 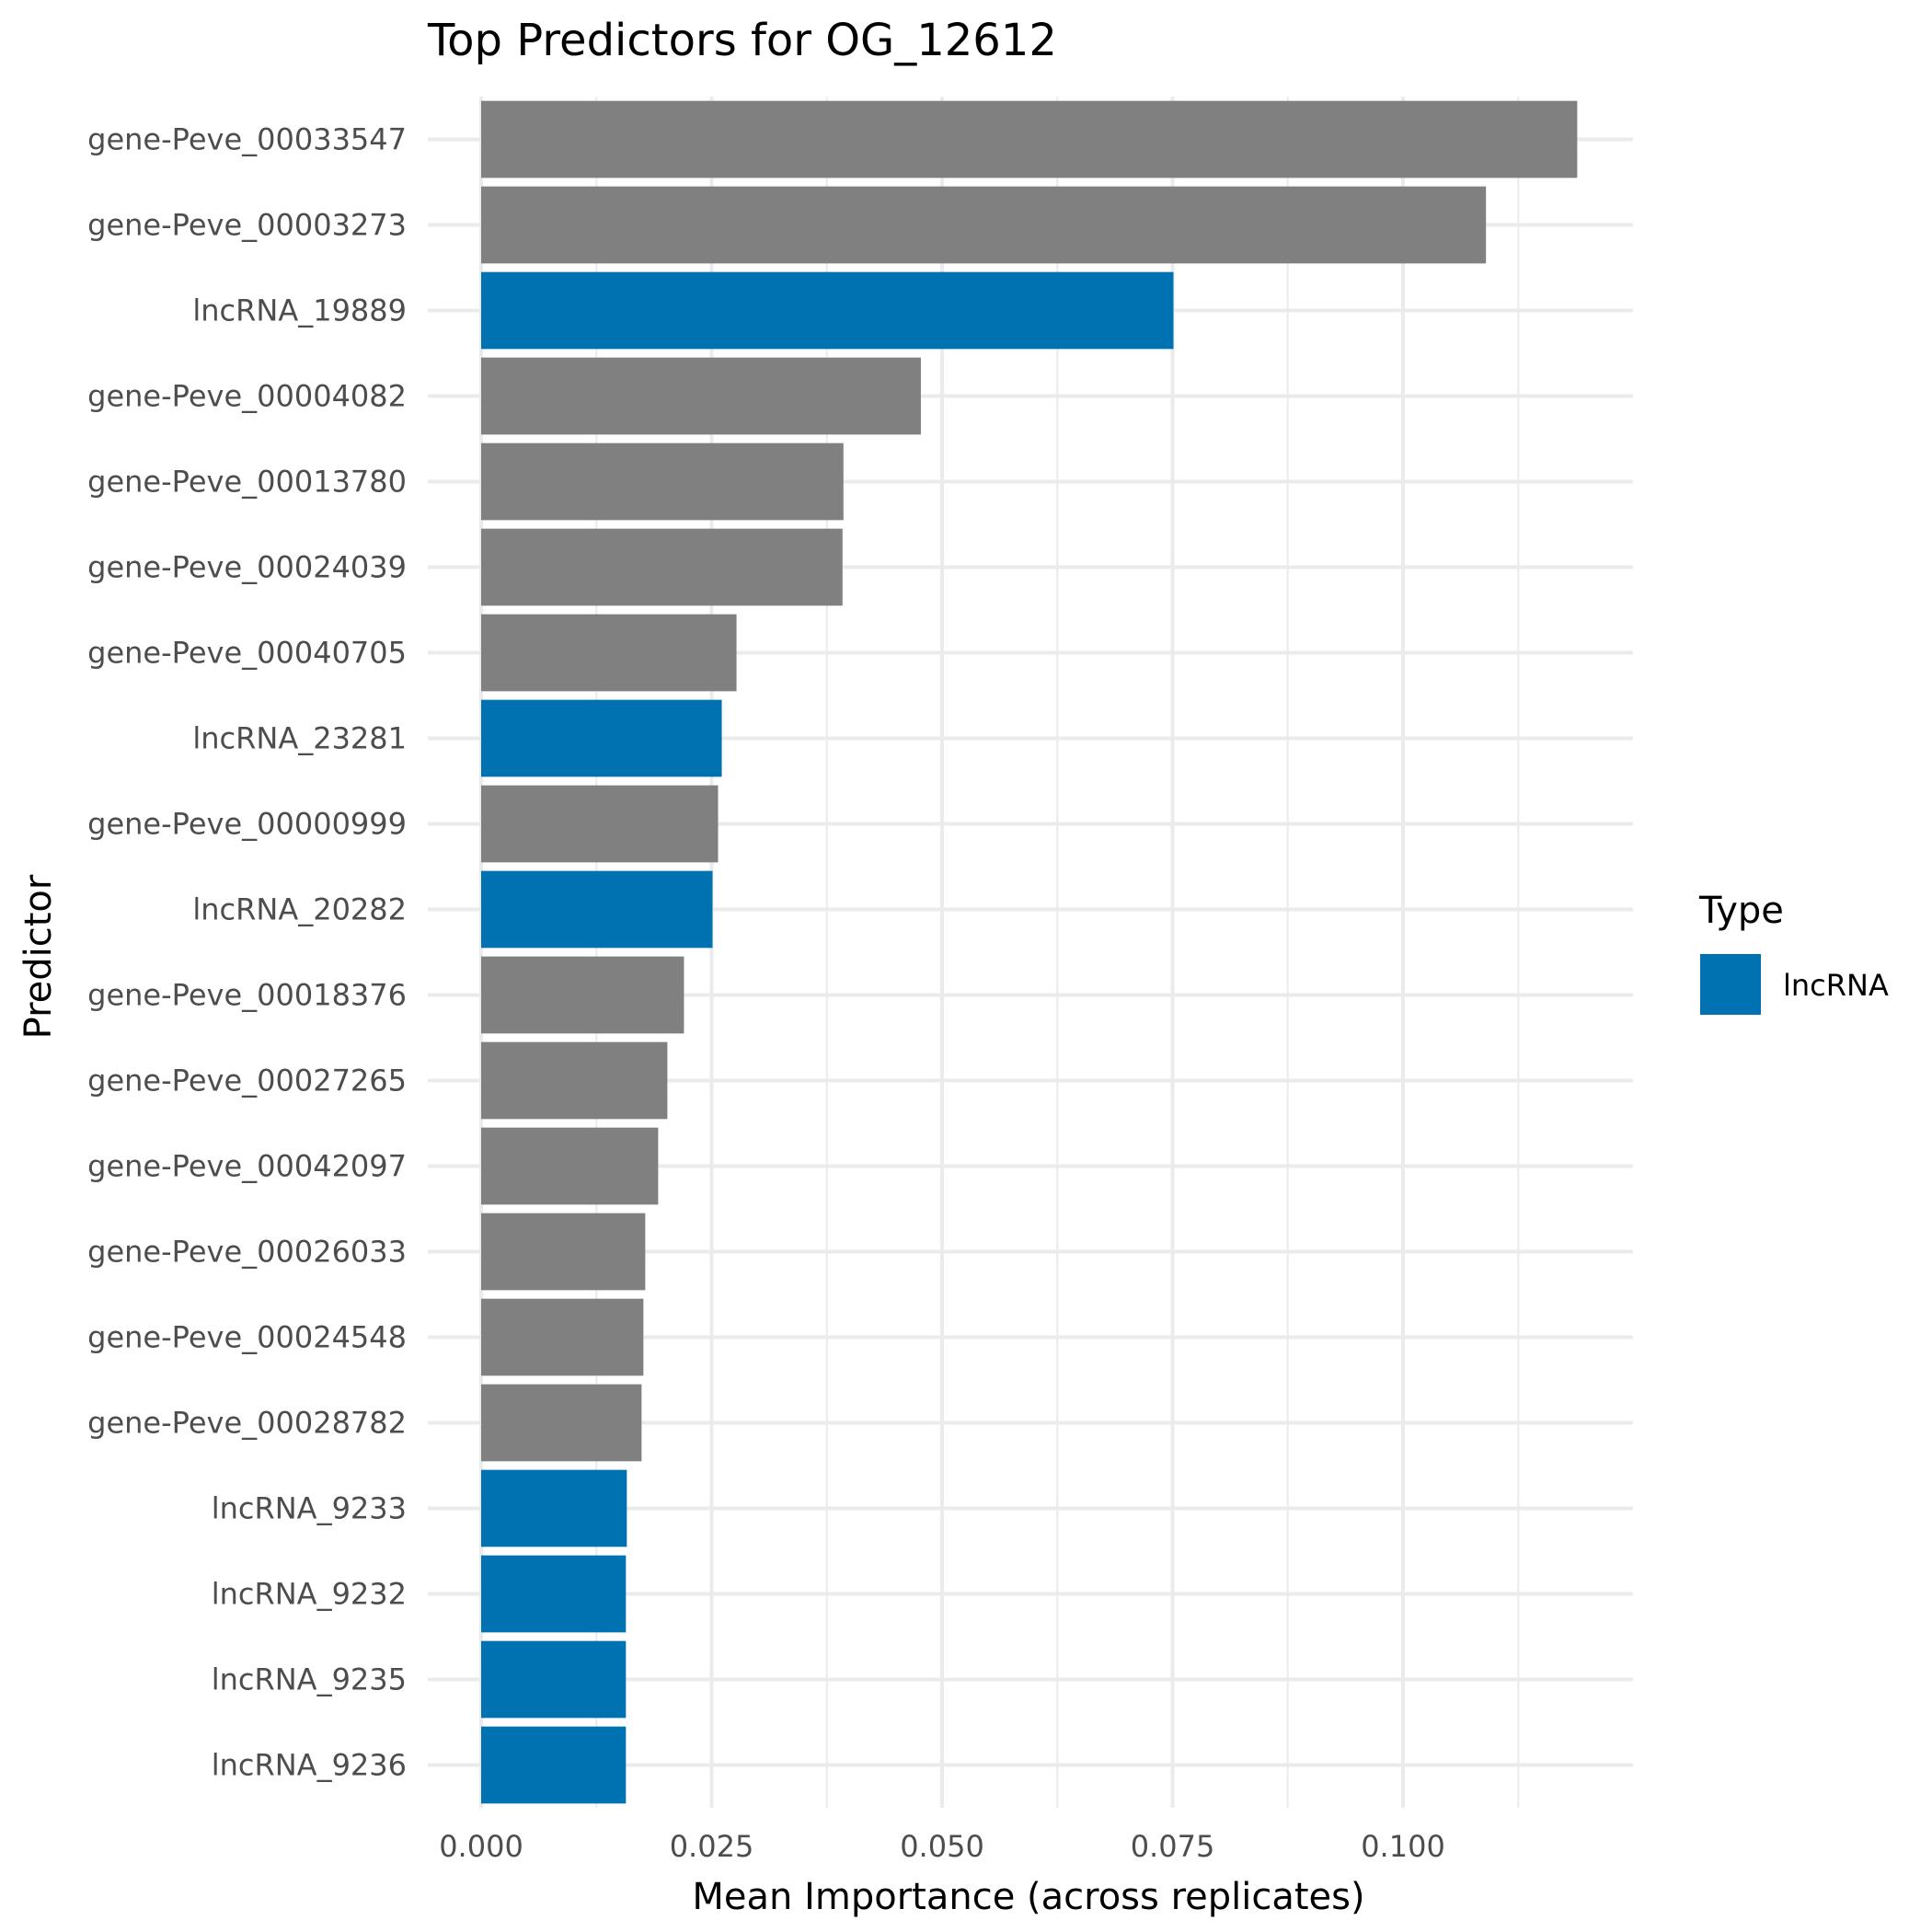 I want to click on y-tick-label: lncRNA_9236, so click(x=309, y=1765).